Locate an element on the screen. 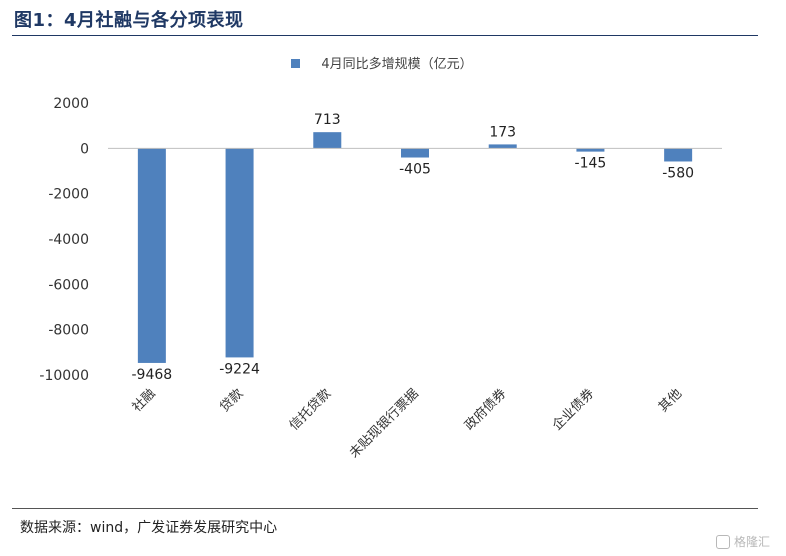  category-label: 贷款 is located at coordinates (231, 400).